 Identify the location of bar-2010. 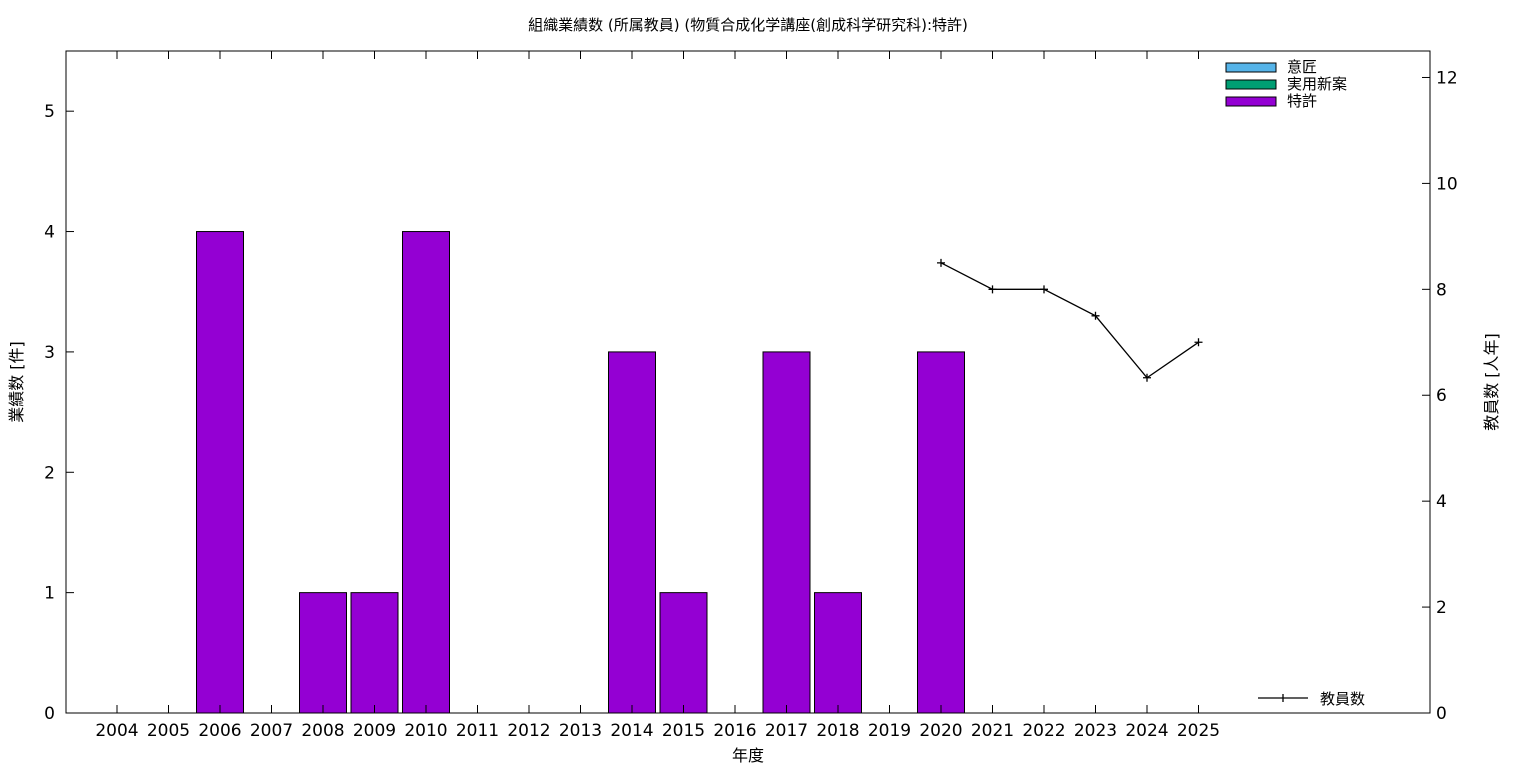
(426, 472).